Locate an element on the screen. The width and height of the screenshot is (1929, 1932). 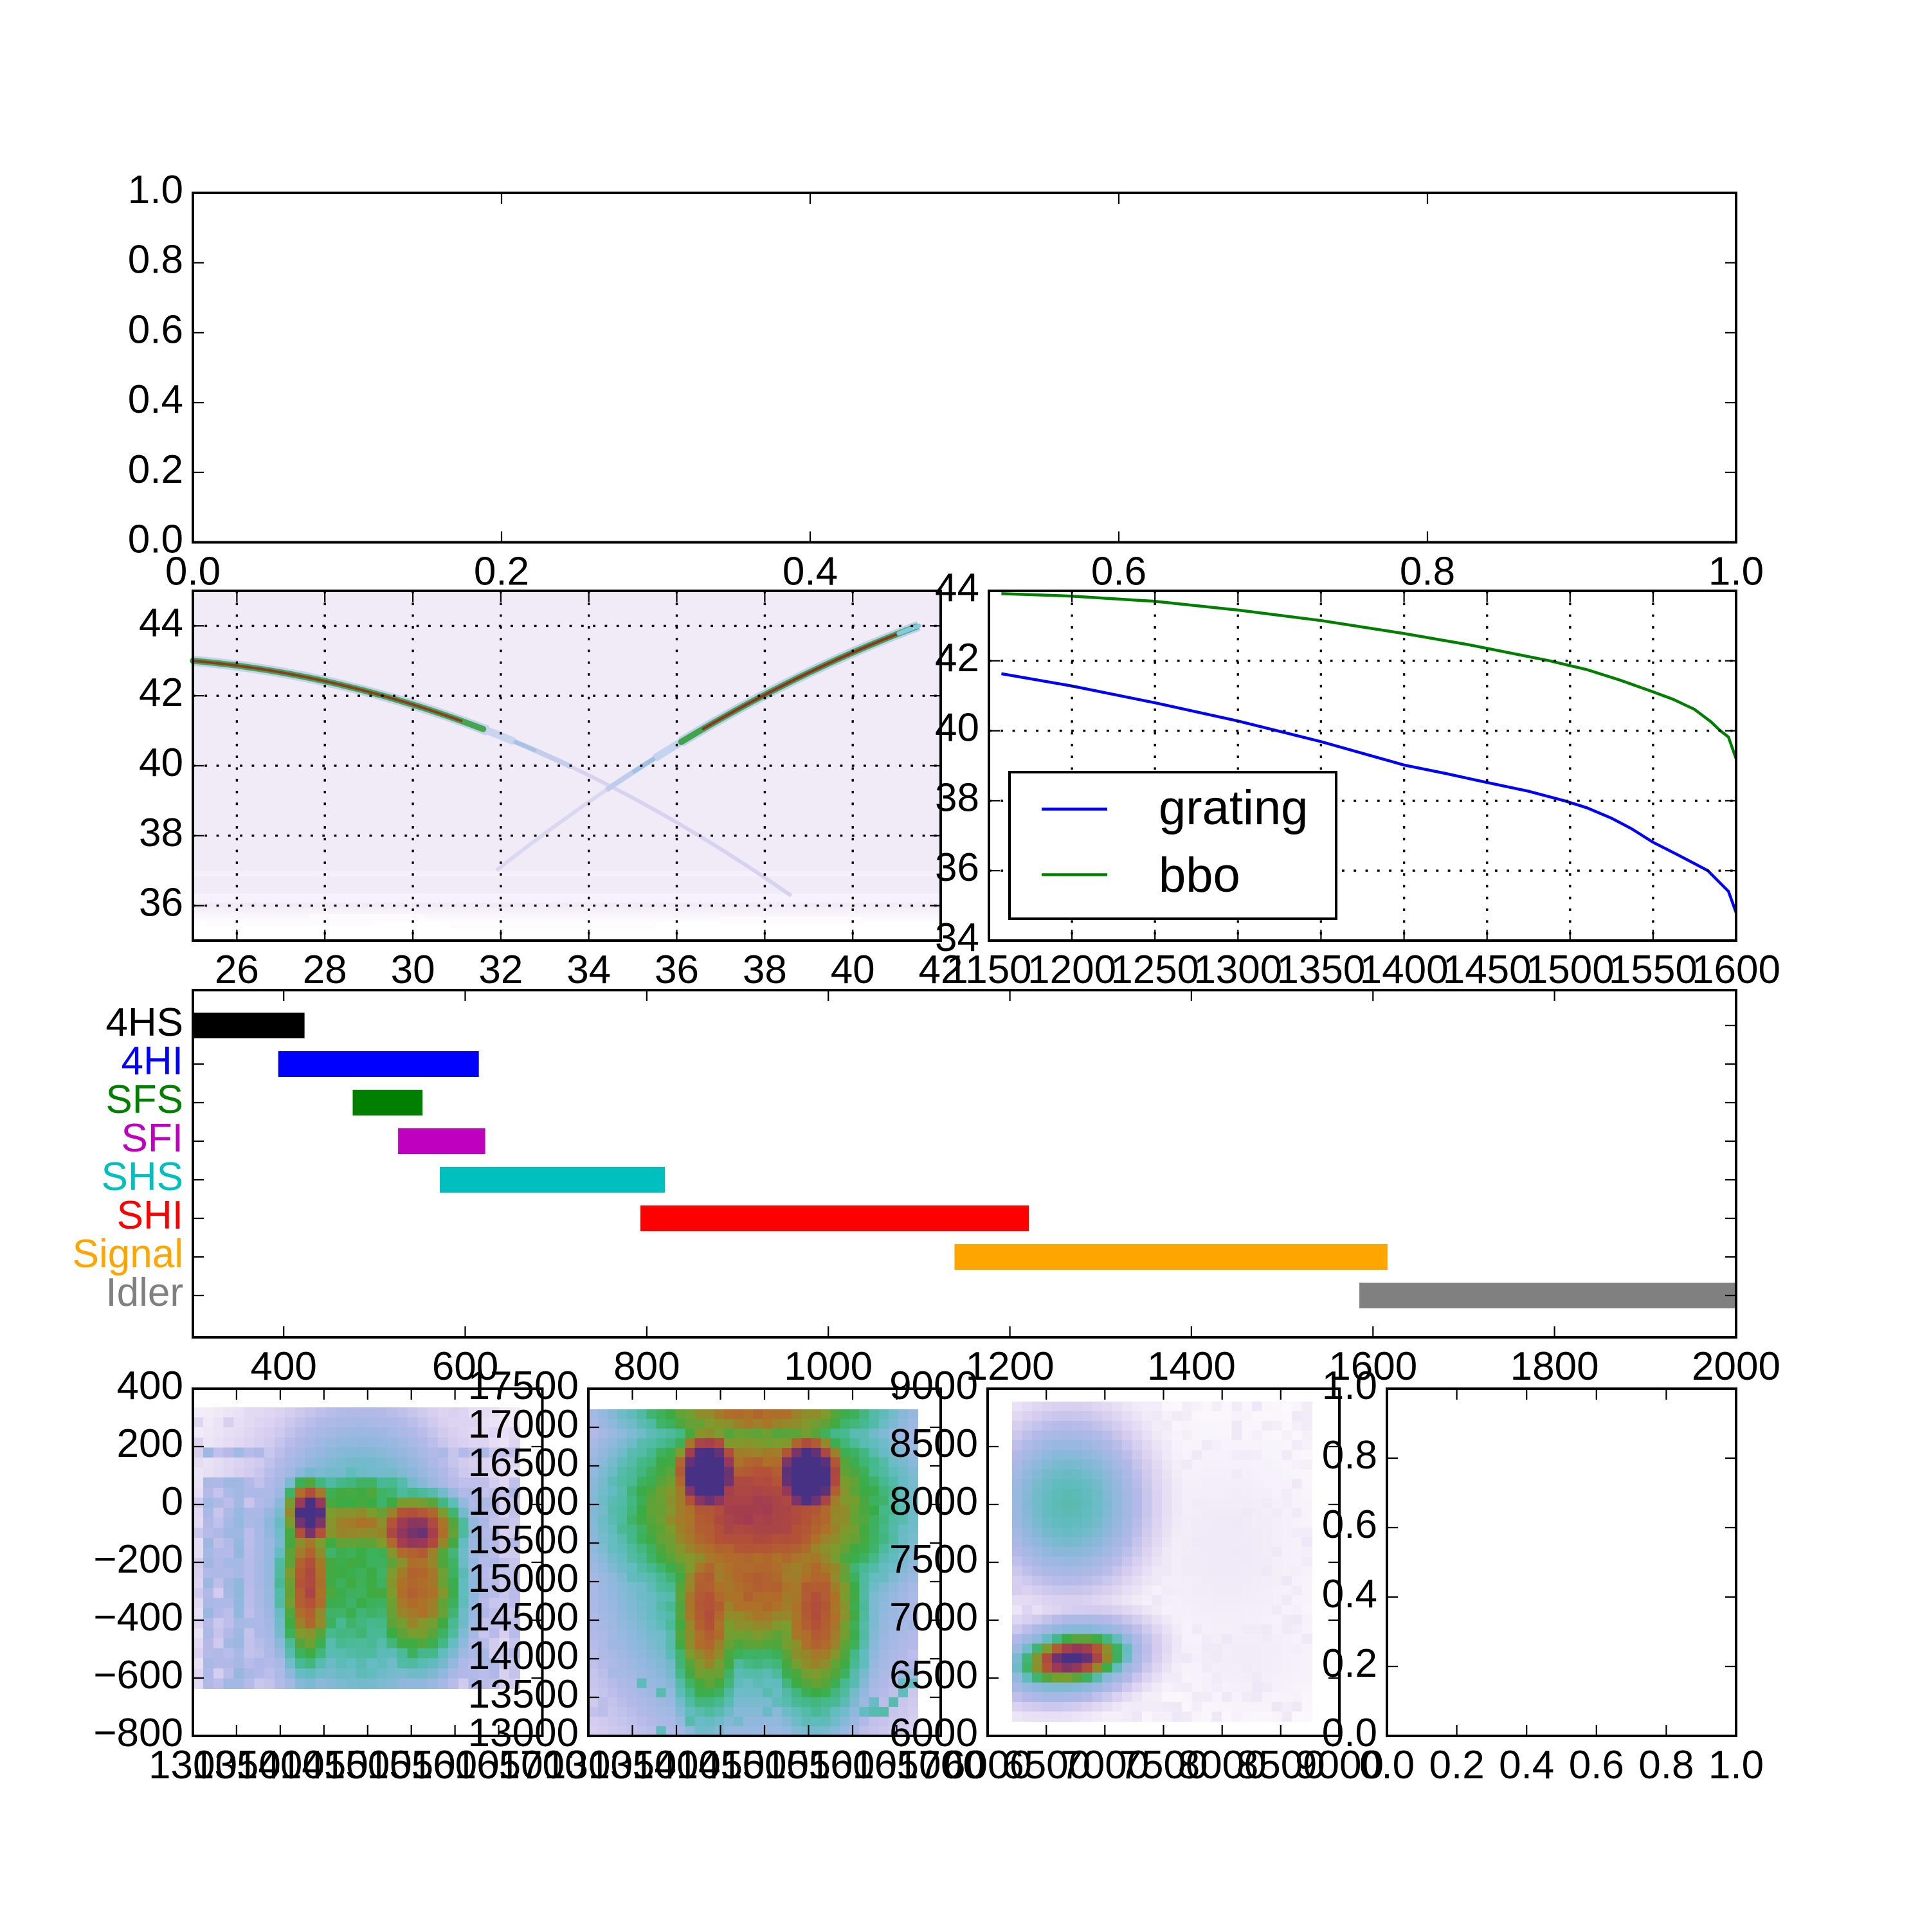
svg-text: 7000 is located at coordinates (1104, 1765).